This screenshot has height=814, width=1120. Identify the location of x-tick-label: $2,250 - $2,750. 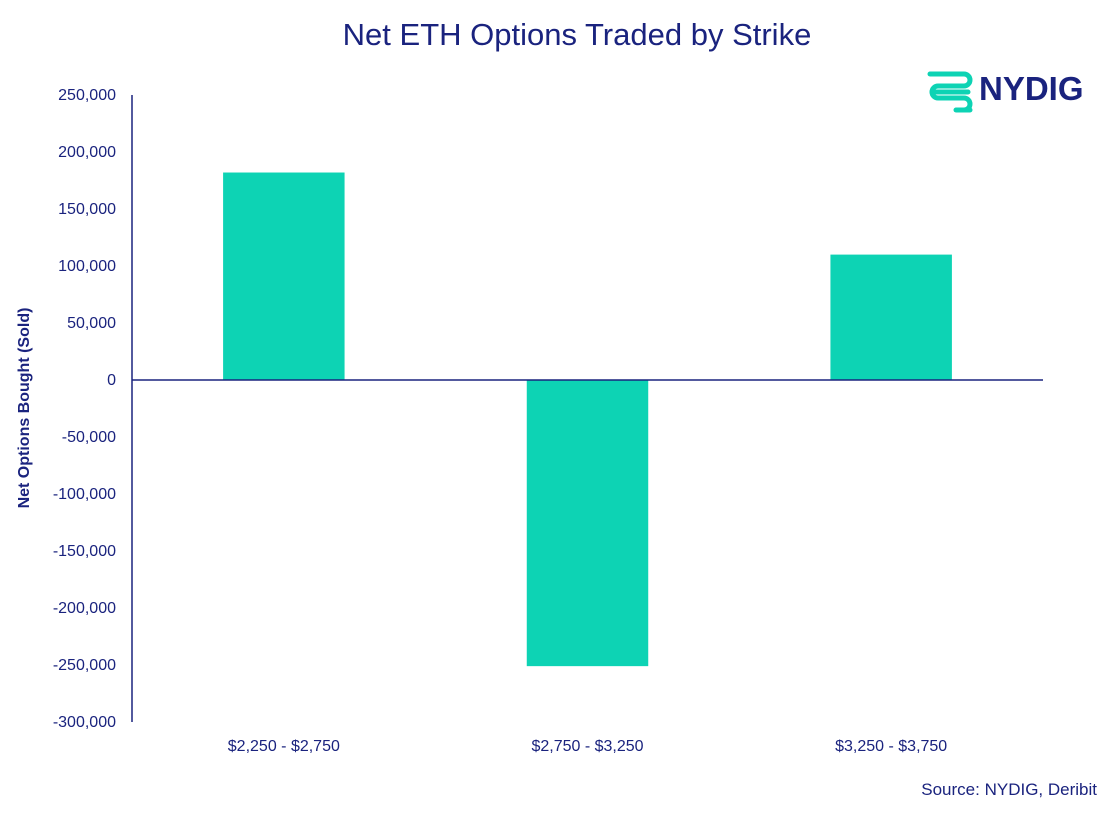
(284, 746).